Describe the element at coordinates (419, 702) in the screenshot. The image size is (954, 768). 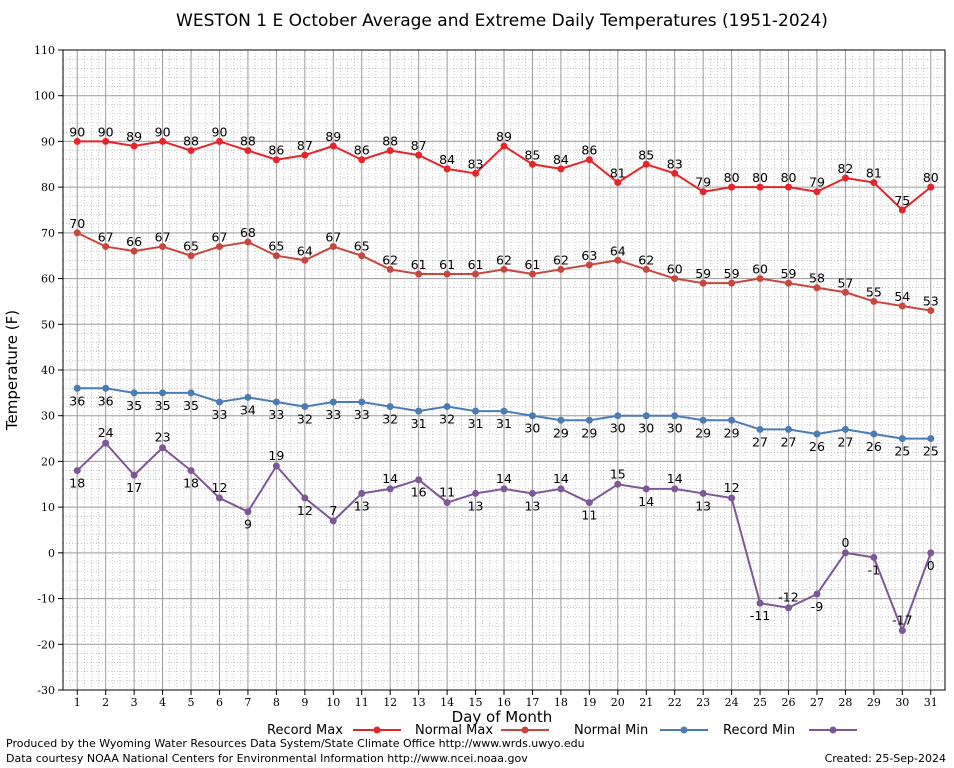
I see `x-tick-label: 13` at that location.